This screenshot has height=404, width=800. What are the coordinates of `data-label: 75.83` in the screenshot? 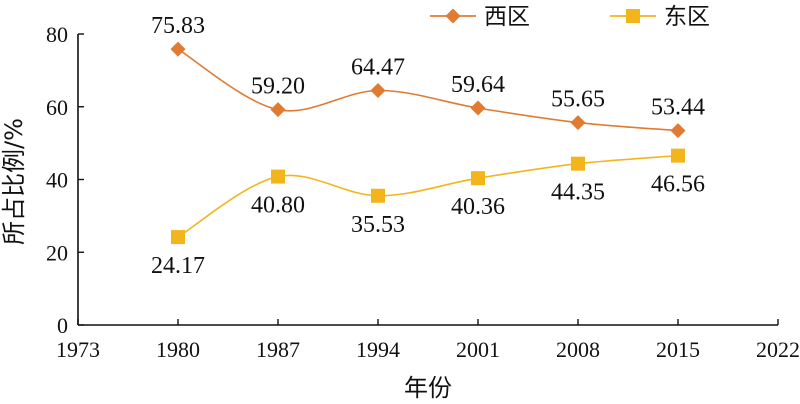 It's located at (178, 26).